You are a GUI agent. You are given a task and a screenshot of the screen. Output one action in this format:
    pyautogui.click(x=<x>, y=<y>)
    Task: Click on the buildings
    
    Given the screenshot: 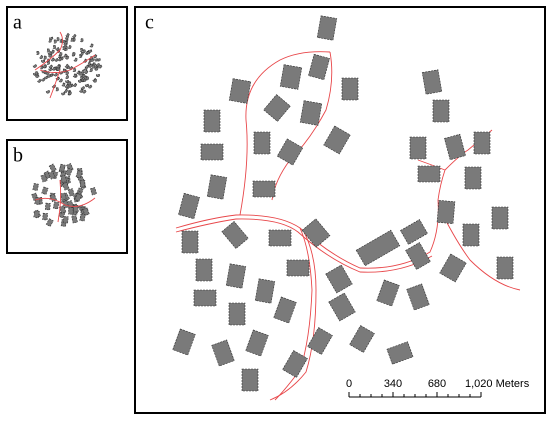 What is the action you would take?
    pyautogui.click(x=64, y=195)
    